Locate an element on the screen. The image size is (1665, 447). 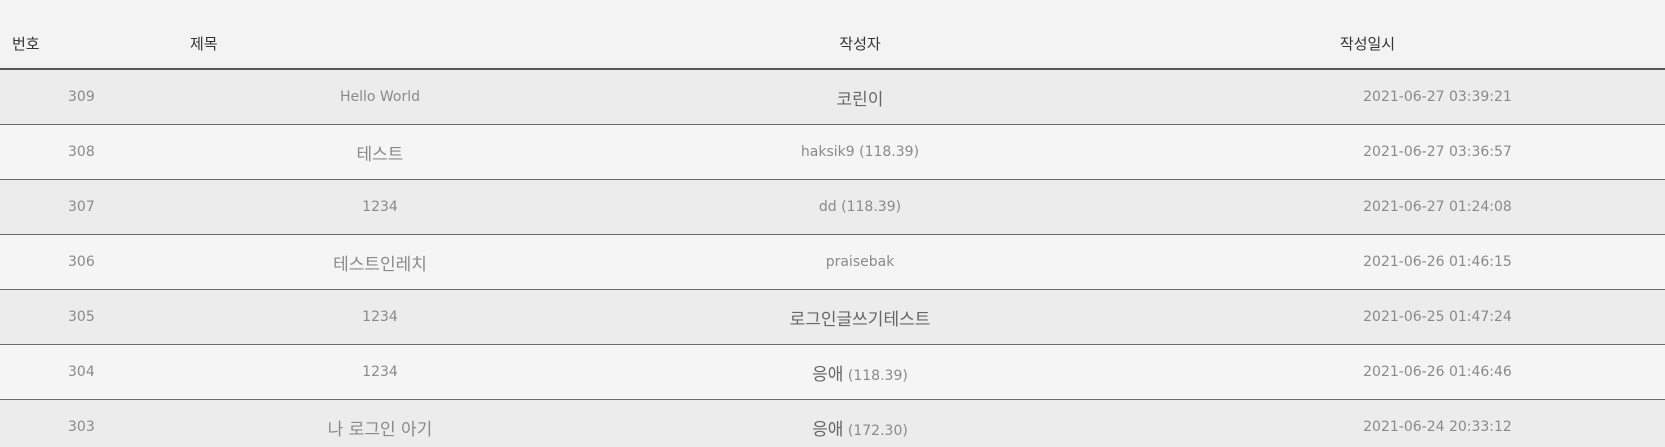
table-row: 309 Hello World 코린이 2021-06-27 03:39:21 is located at coordinates (832, 97).